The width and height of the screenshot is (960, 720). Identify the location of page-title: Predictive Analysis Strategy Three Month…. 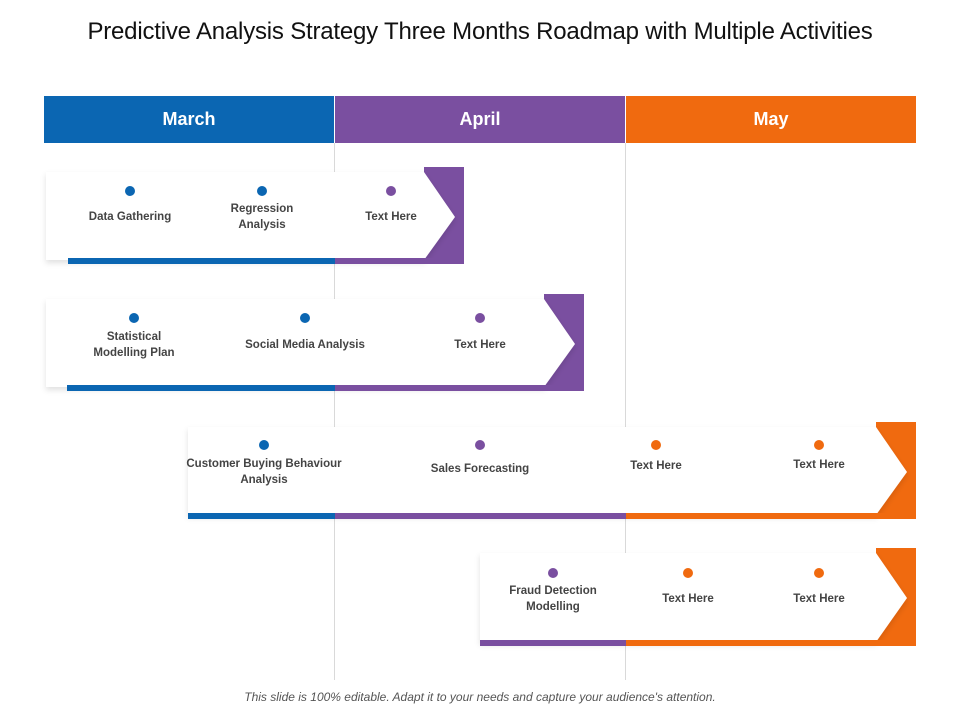
(480, 31).